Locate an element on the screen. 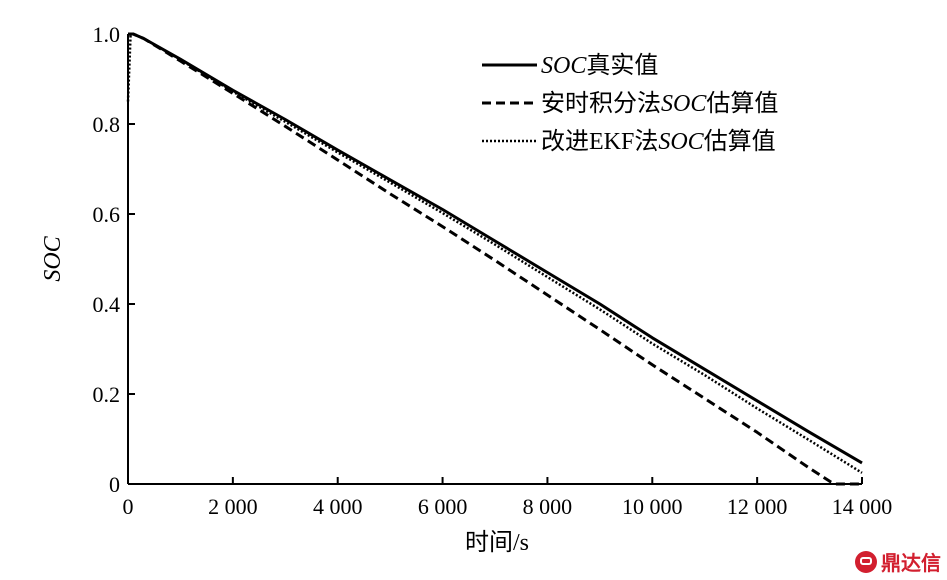  legend: SOC真实值 安时积分法SOC估算值 改进EKF法SOC估算值 is located at coordinates (630, 103).